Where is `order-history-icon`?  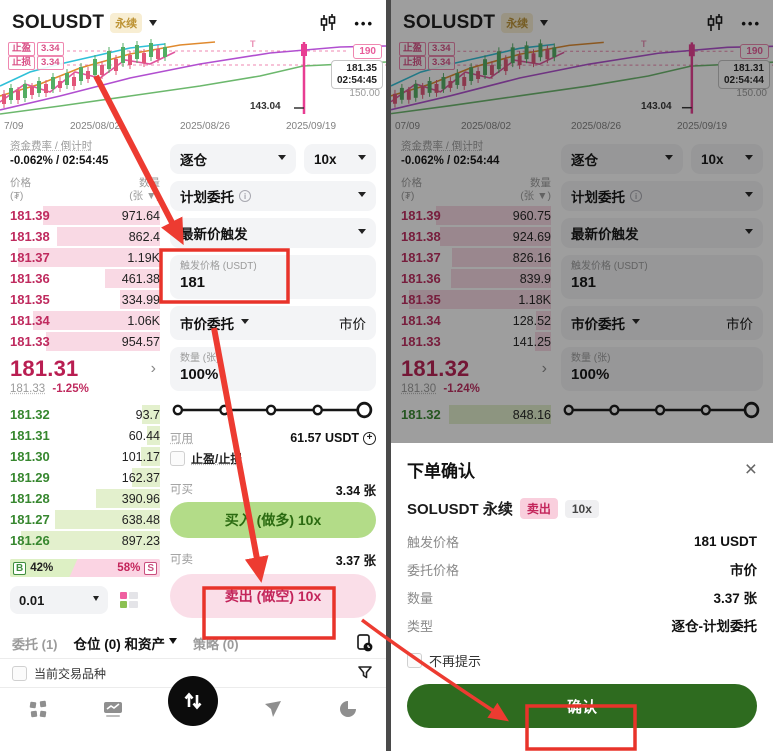
order-history-icon is located at coordinates (364, 643).